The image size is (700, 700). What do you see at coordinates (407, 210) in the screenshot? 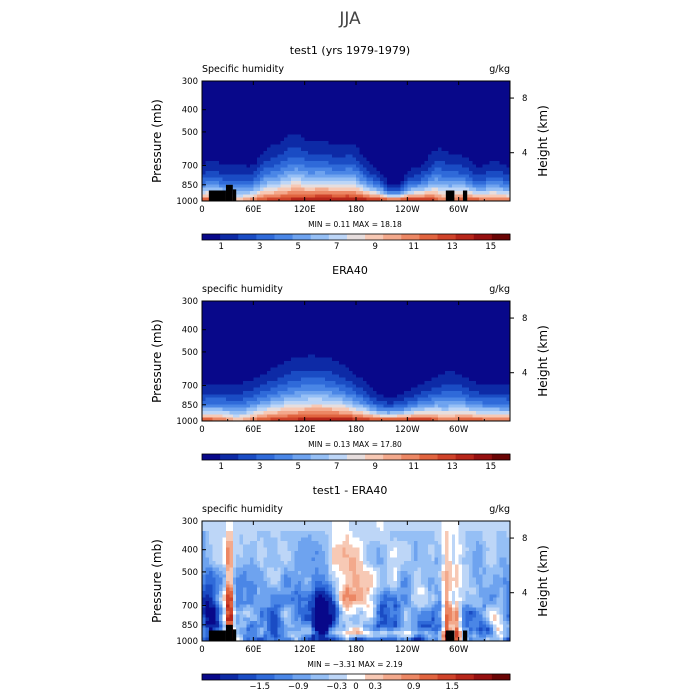
I see `x-tick-label: 120W` at bounding box center [407, 210].